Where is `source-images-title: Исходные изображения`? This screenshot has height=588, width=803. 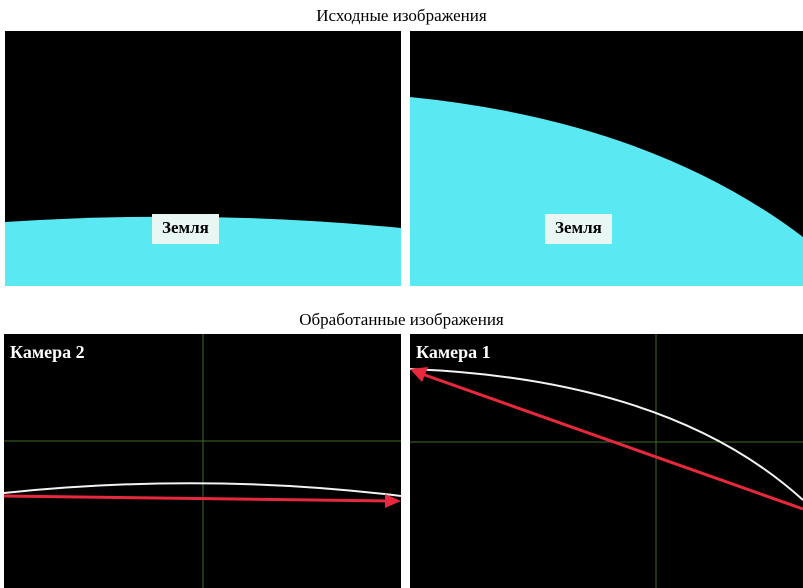
source-images-title: Исходные изображения is located at coordinates (401, 15).